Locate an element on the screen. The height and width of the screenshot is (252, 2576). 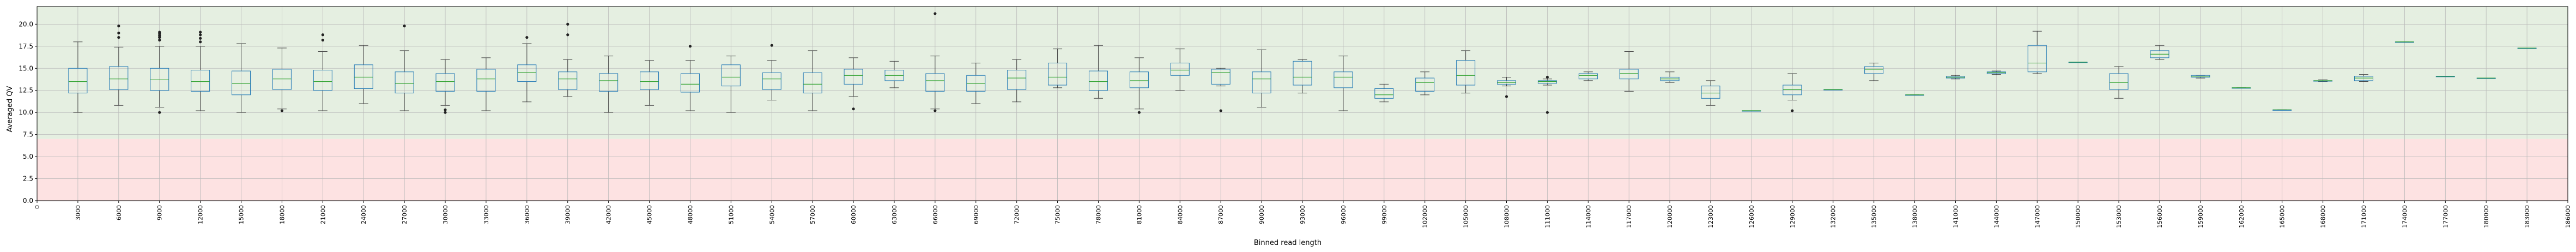
y-tick-label: 12.5 is located at coordinates (26, 90).